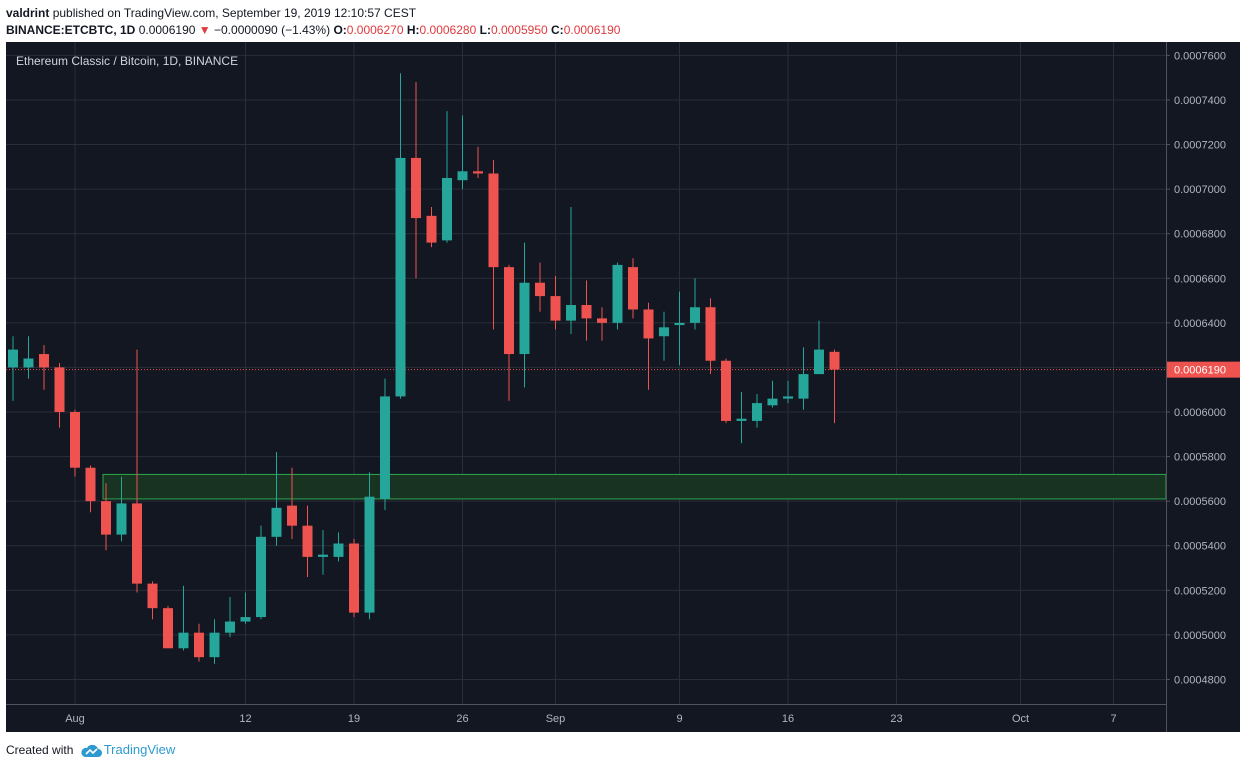  I want to click on x-tick-label: 12, so click(245, 719).